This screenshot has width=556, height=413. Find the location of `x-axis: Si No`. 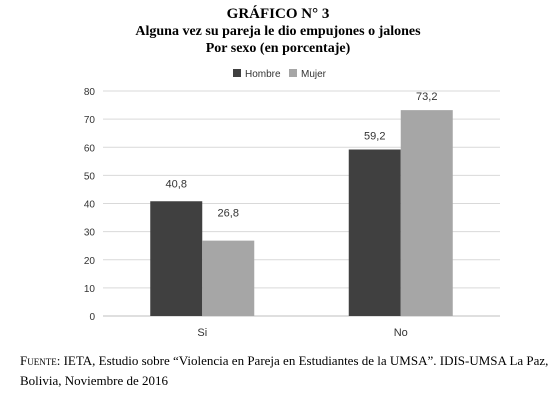

x-axis: Si No is located at coordinates (302, 333).